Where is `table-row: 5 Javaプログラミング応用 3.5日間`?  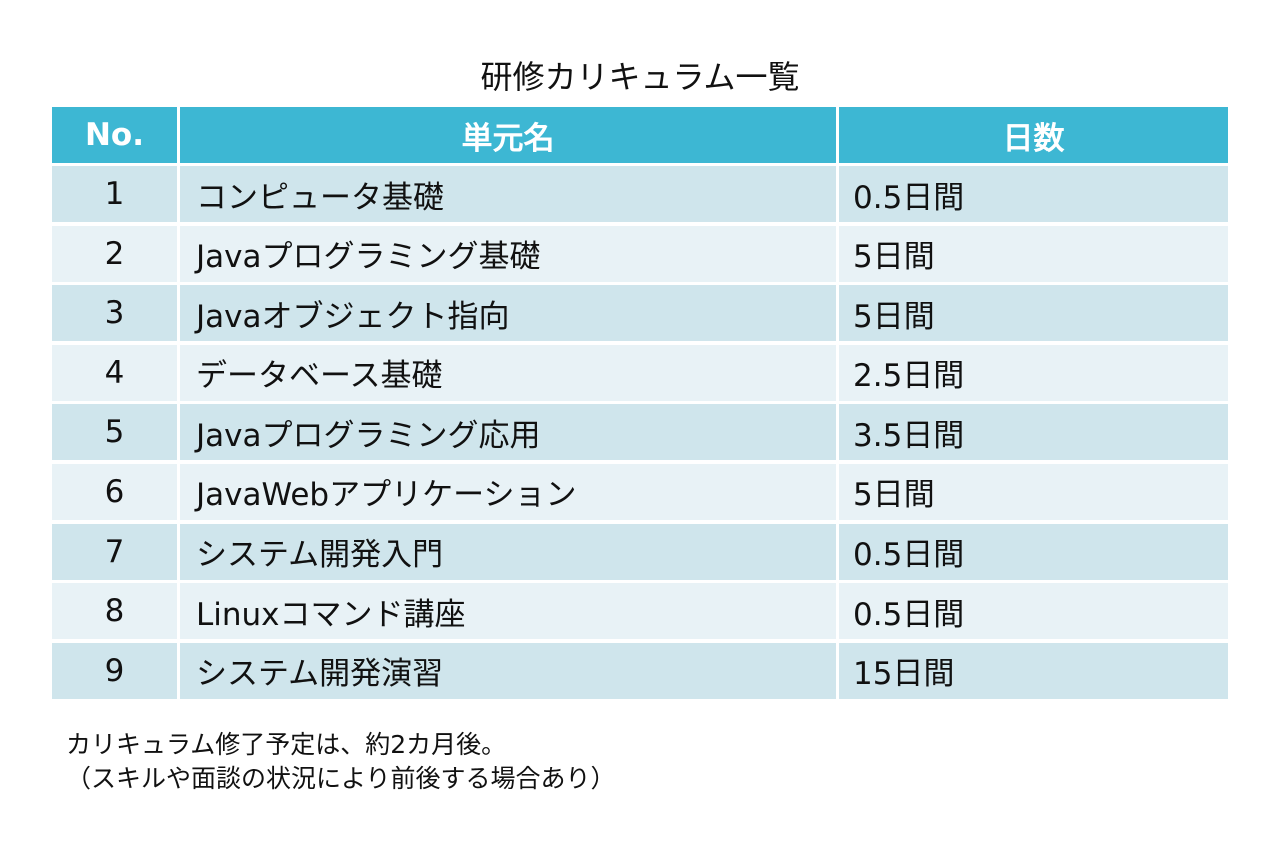 table-row: 5 Javaプログラミング応用 3.5日間 is located at coordinates (640, 432).